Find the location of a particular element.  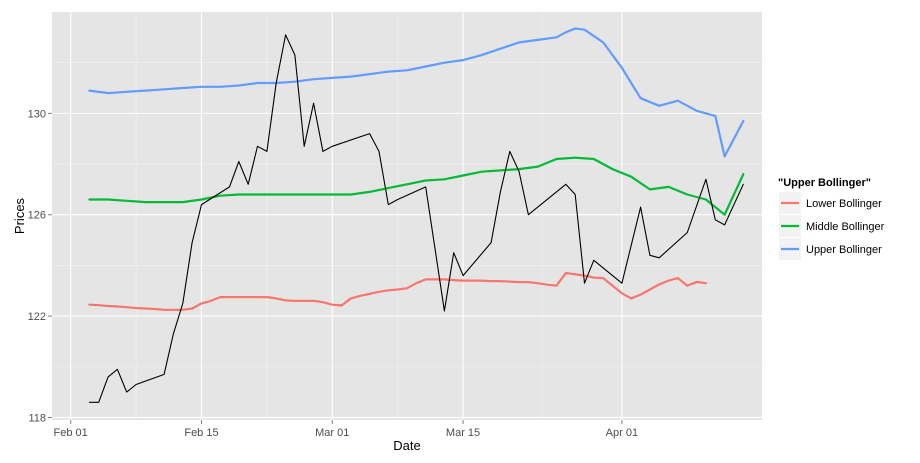

legend-label: Lower Bollinger is located at coordinates (844, 204).